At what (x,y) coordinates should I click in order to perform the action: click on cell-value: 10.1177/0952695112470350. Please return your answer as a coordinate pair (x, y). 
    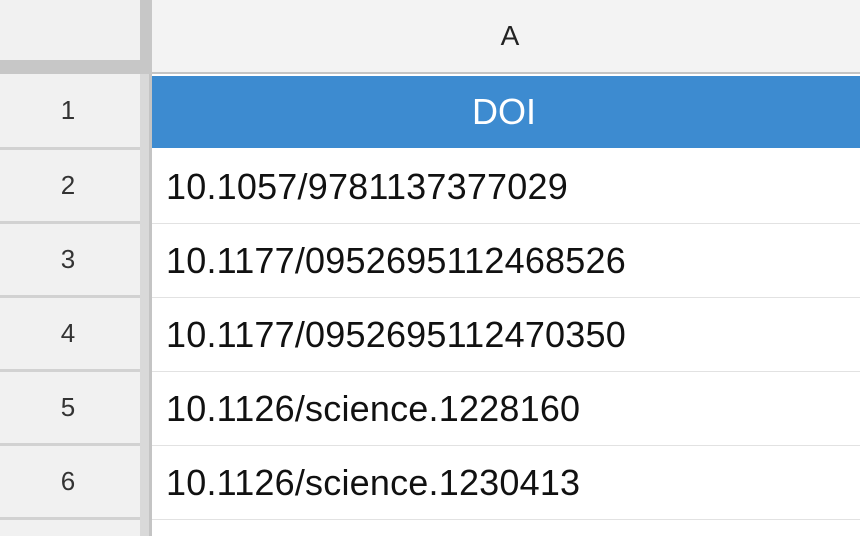
    Looking at the image, I should click on (396, 334).